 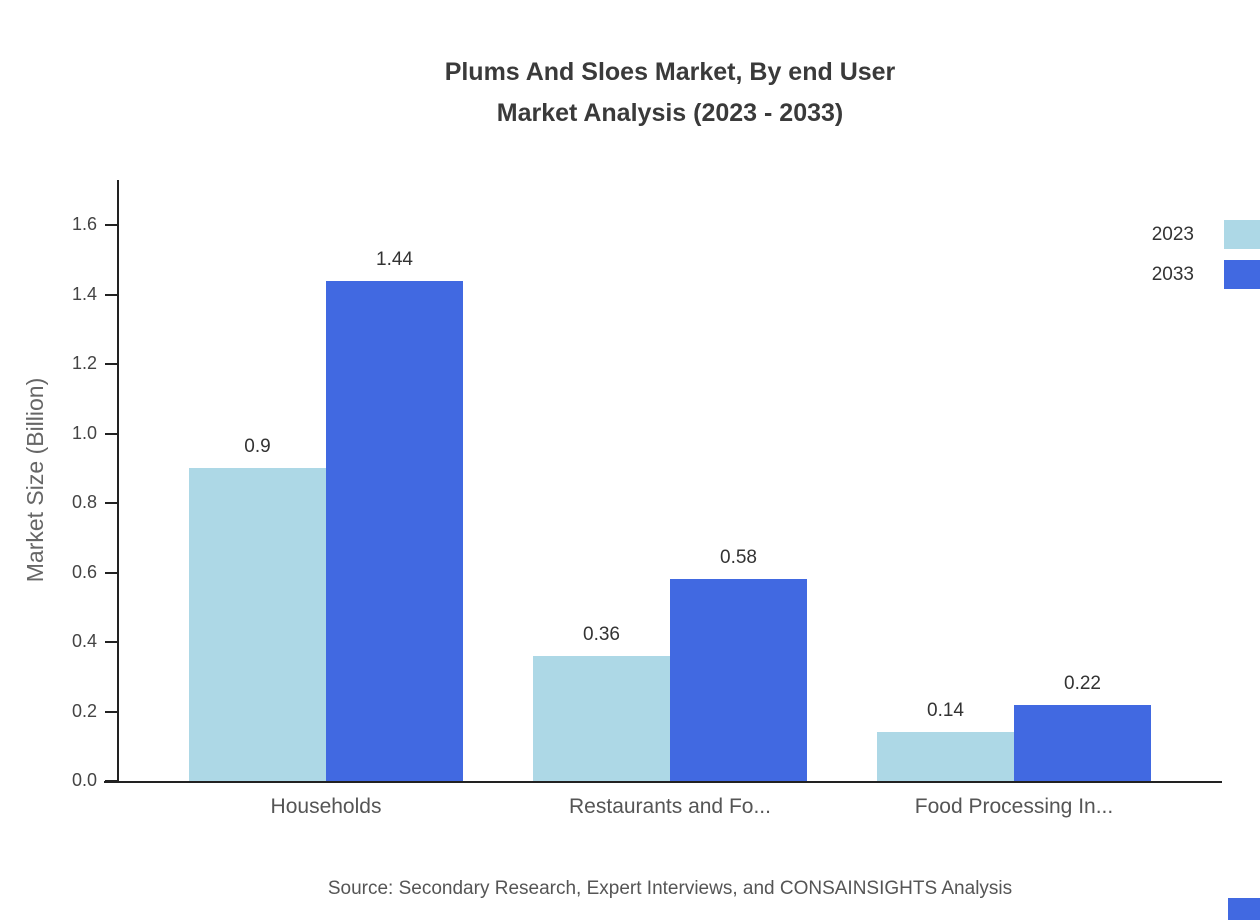 I want to click on chart-title-line1: Plums And Sloes Market, By end User, so click(x=670, y=72).